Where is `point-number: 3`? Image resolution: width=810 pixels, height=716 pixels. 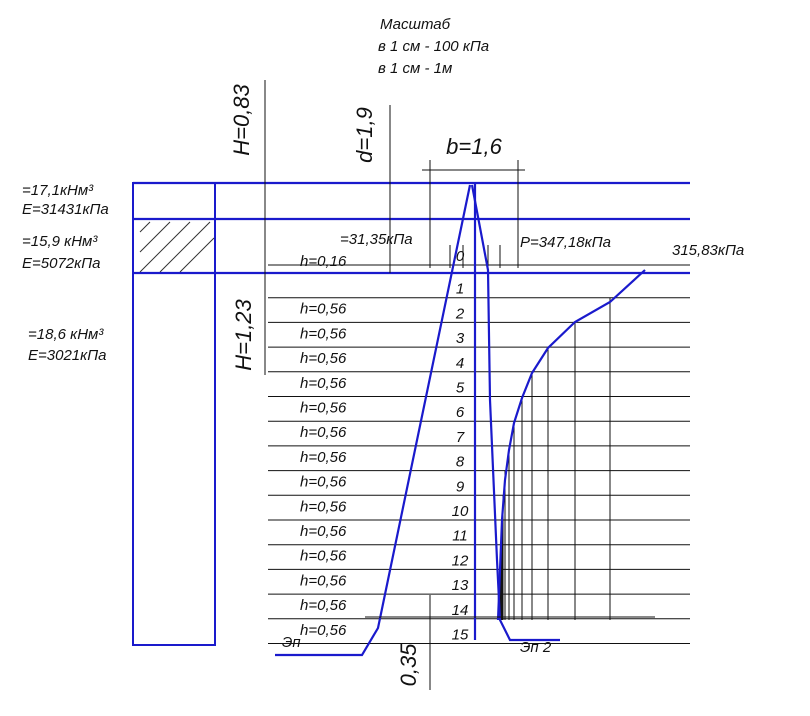 point-number: 3 is located at coordinates (460, 338).